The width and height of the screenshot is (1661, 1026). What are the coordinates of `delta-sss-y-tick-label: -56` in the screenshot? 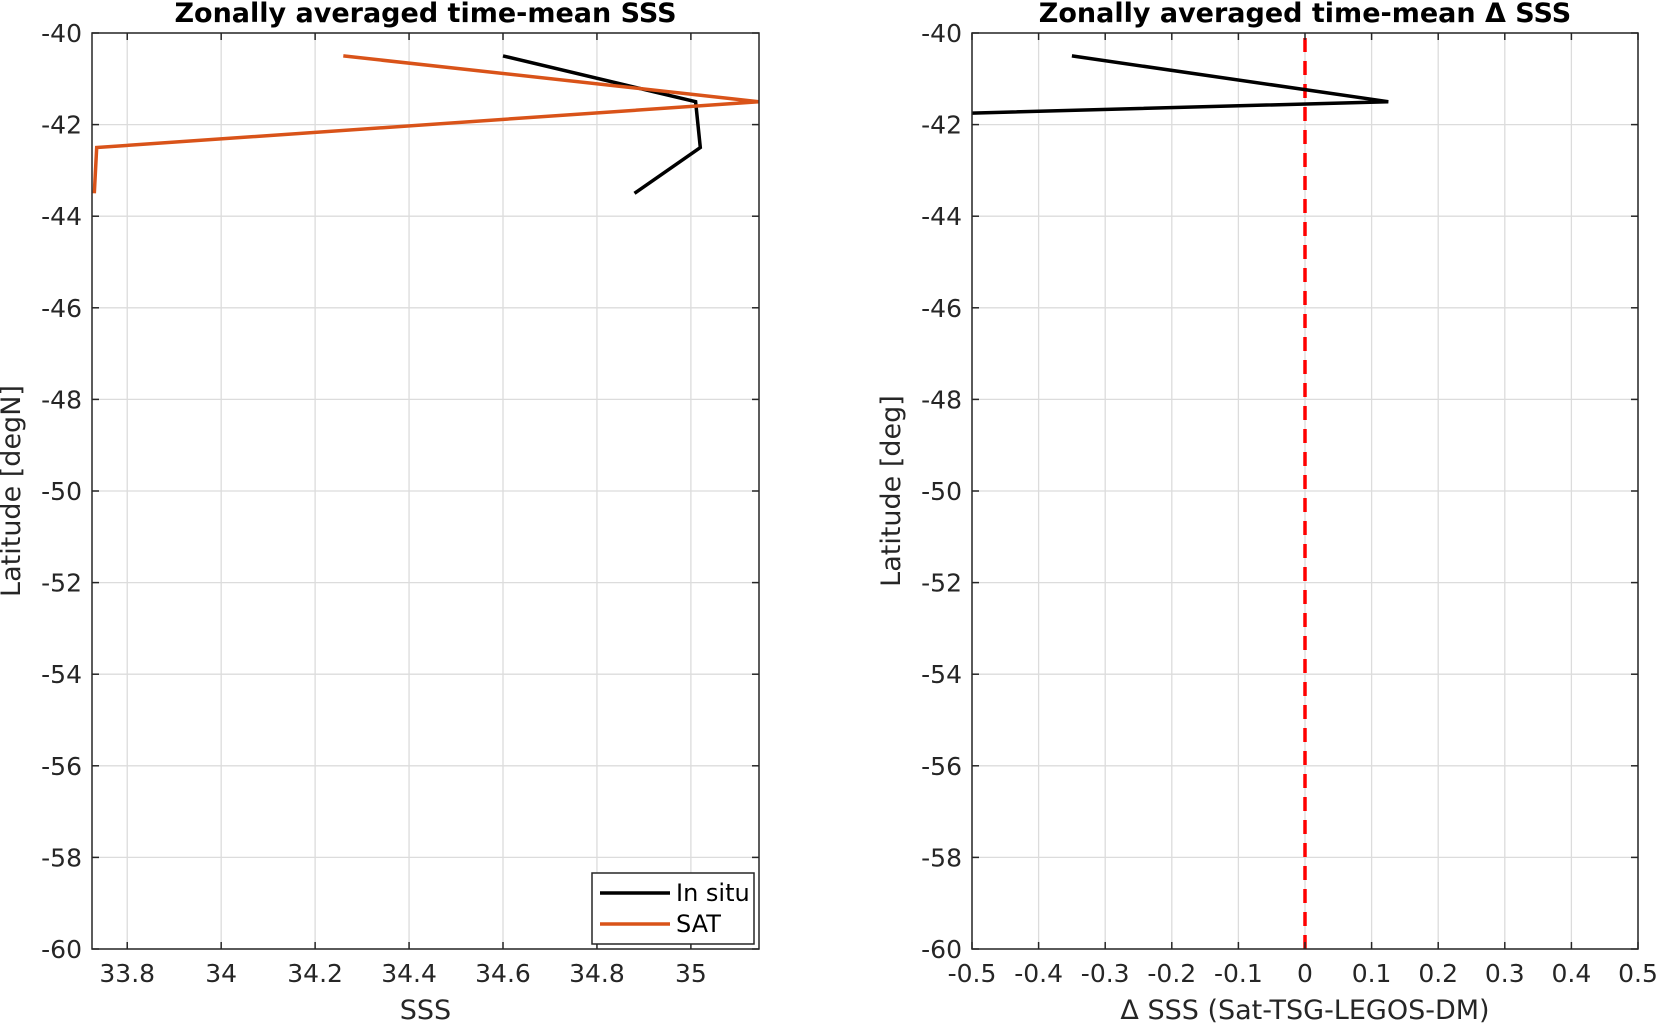 It's located at (941, 766).